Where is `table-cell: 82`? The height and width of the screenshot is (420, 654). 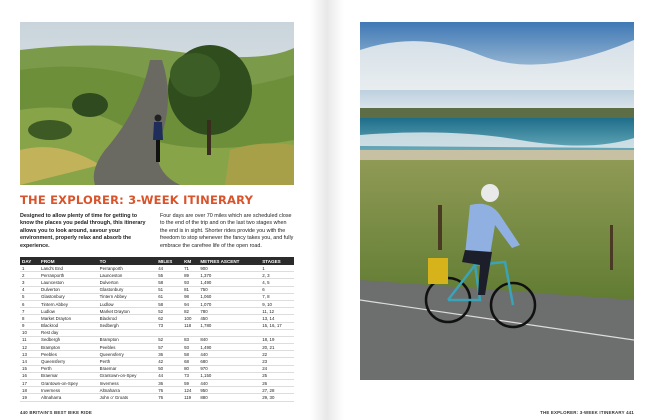 table-cell: 82 is located at coordinates (190, 311).